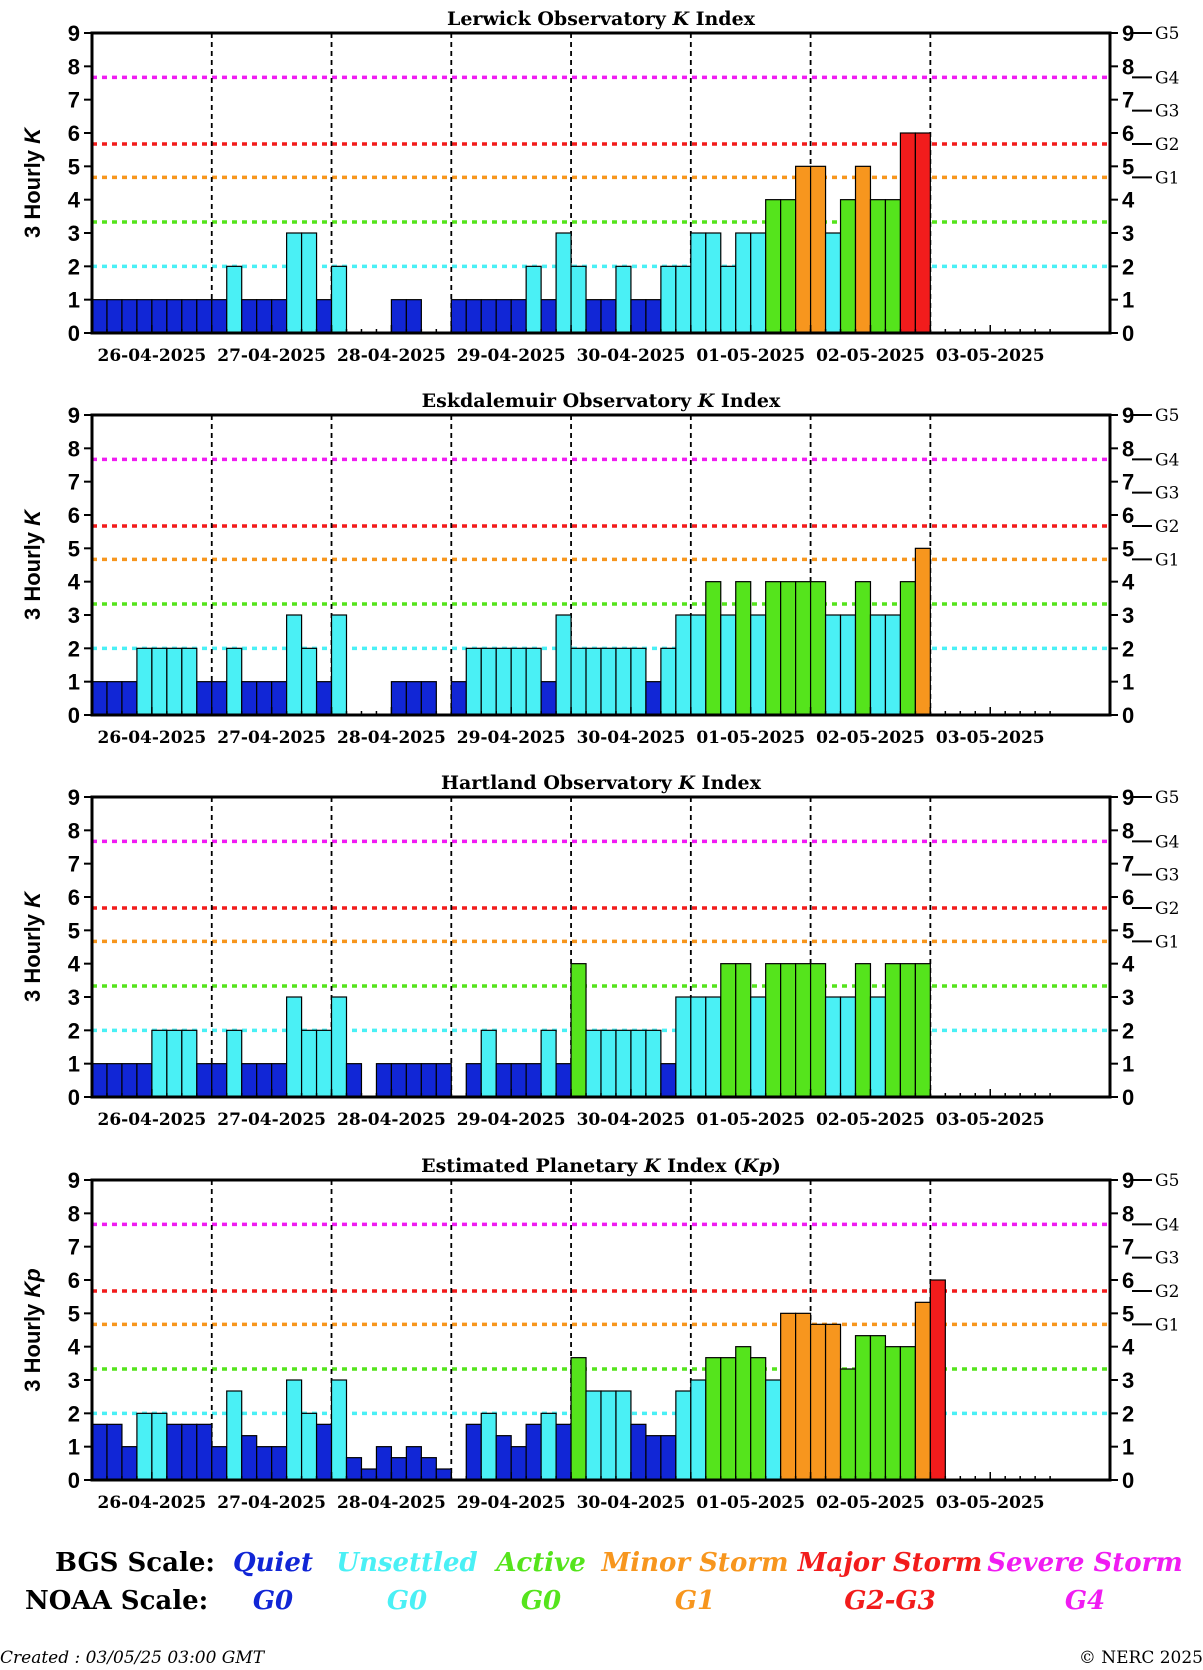 This screenshot has height=1670, width=1203. I want to click on y-tick-label: 4, so click(74, 1347).